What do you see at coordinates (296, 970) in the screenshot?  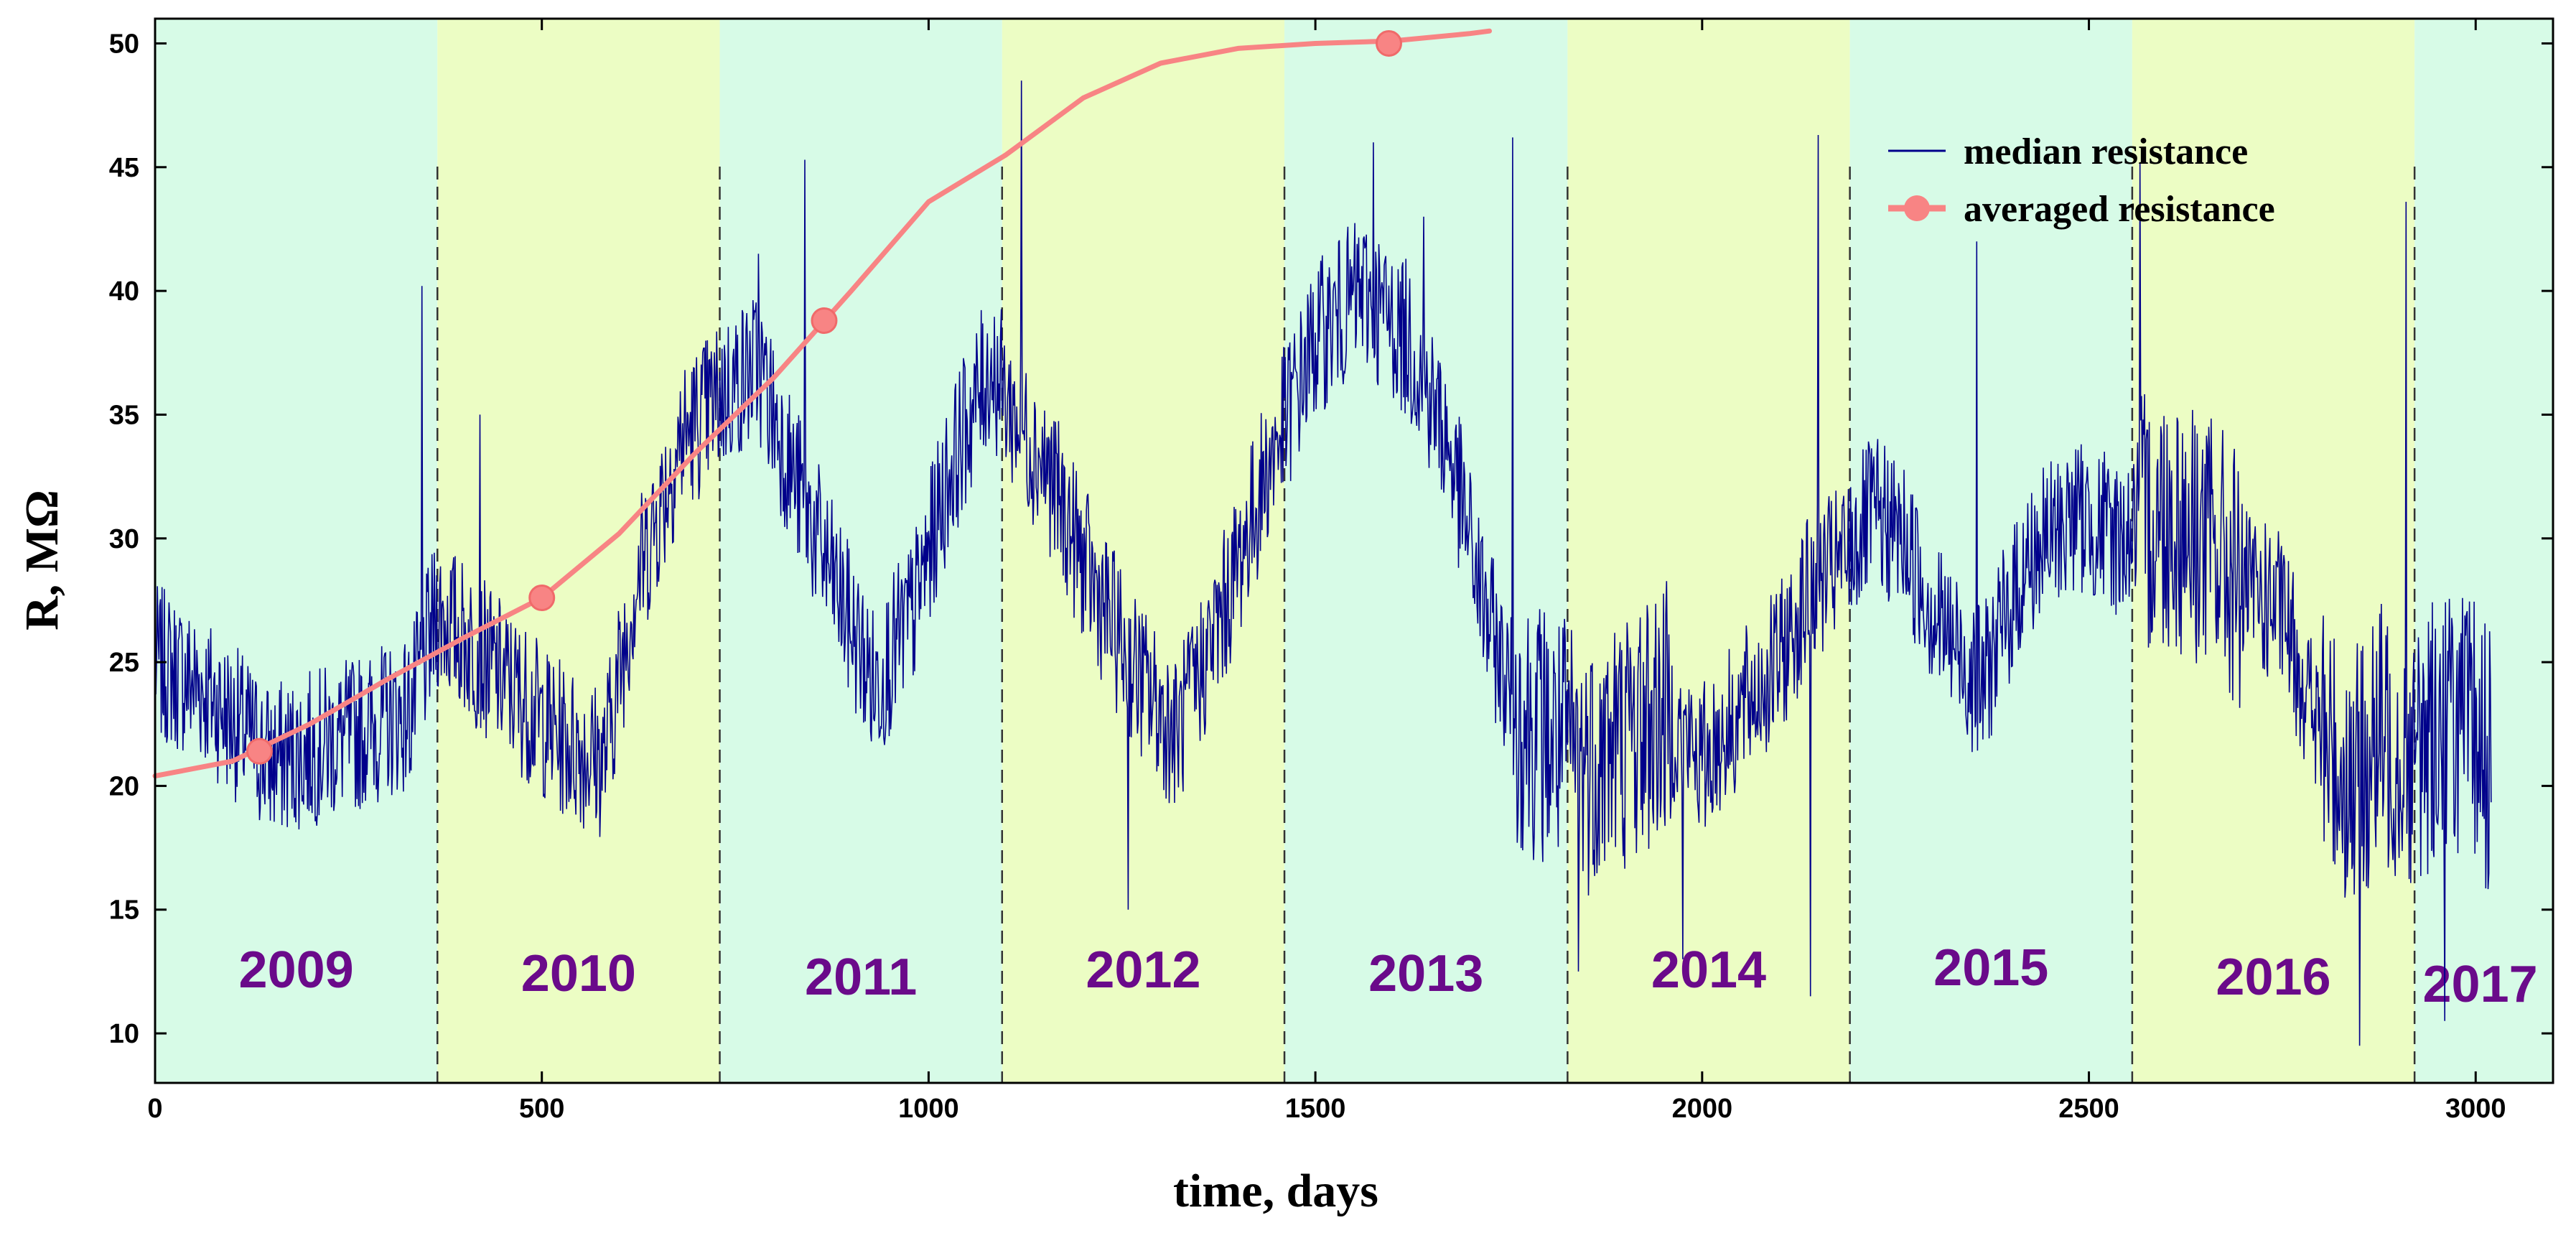 I see `year-label-2009: 2009` at bounding box center [296, 970].